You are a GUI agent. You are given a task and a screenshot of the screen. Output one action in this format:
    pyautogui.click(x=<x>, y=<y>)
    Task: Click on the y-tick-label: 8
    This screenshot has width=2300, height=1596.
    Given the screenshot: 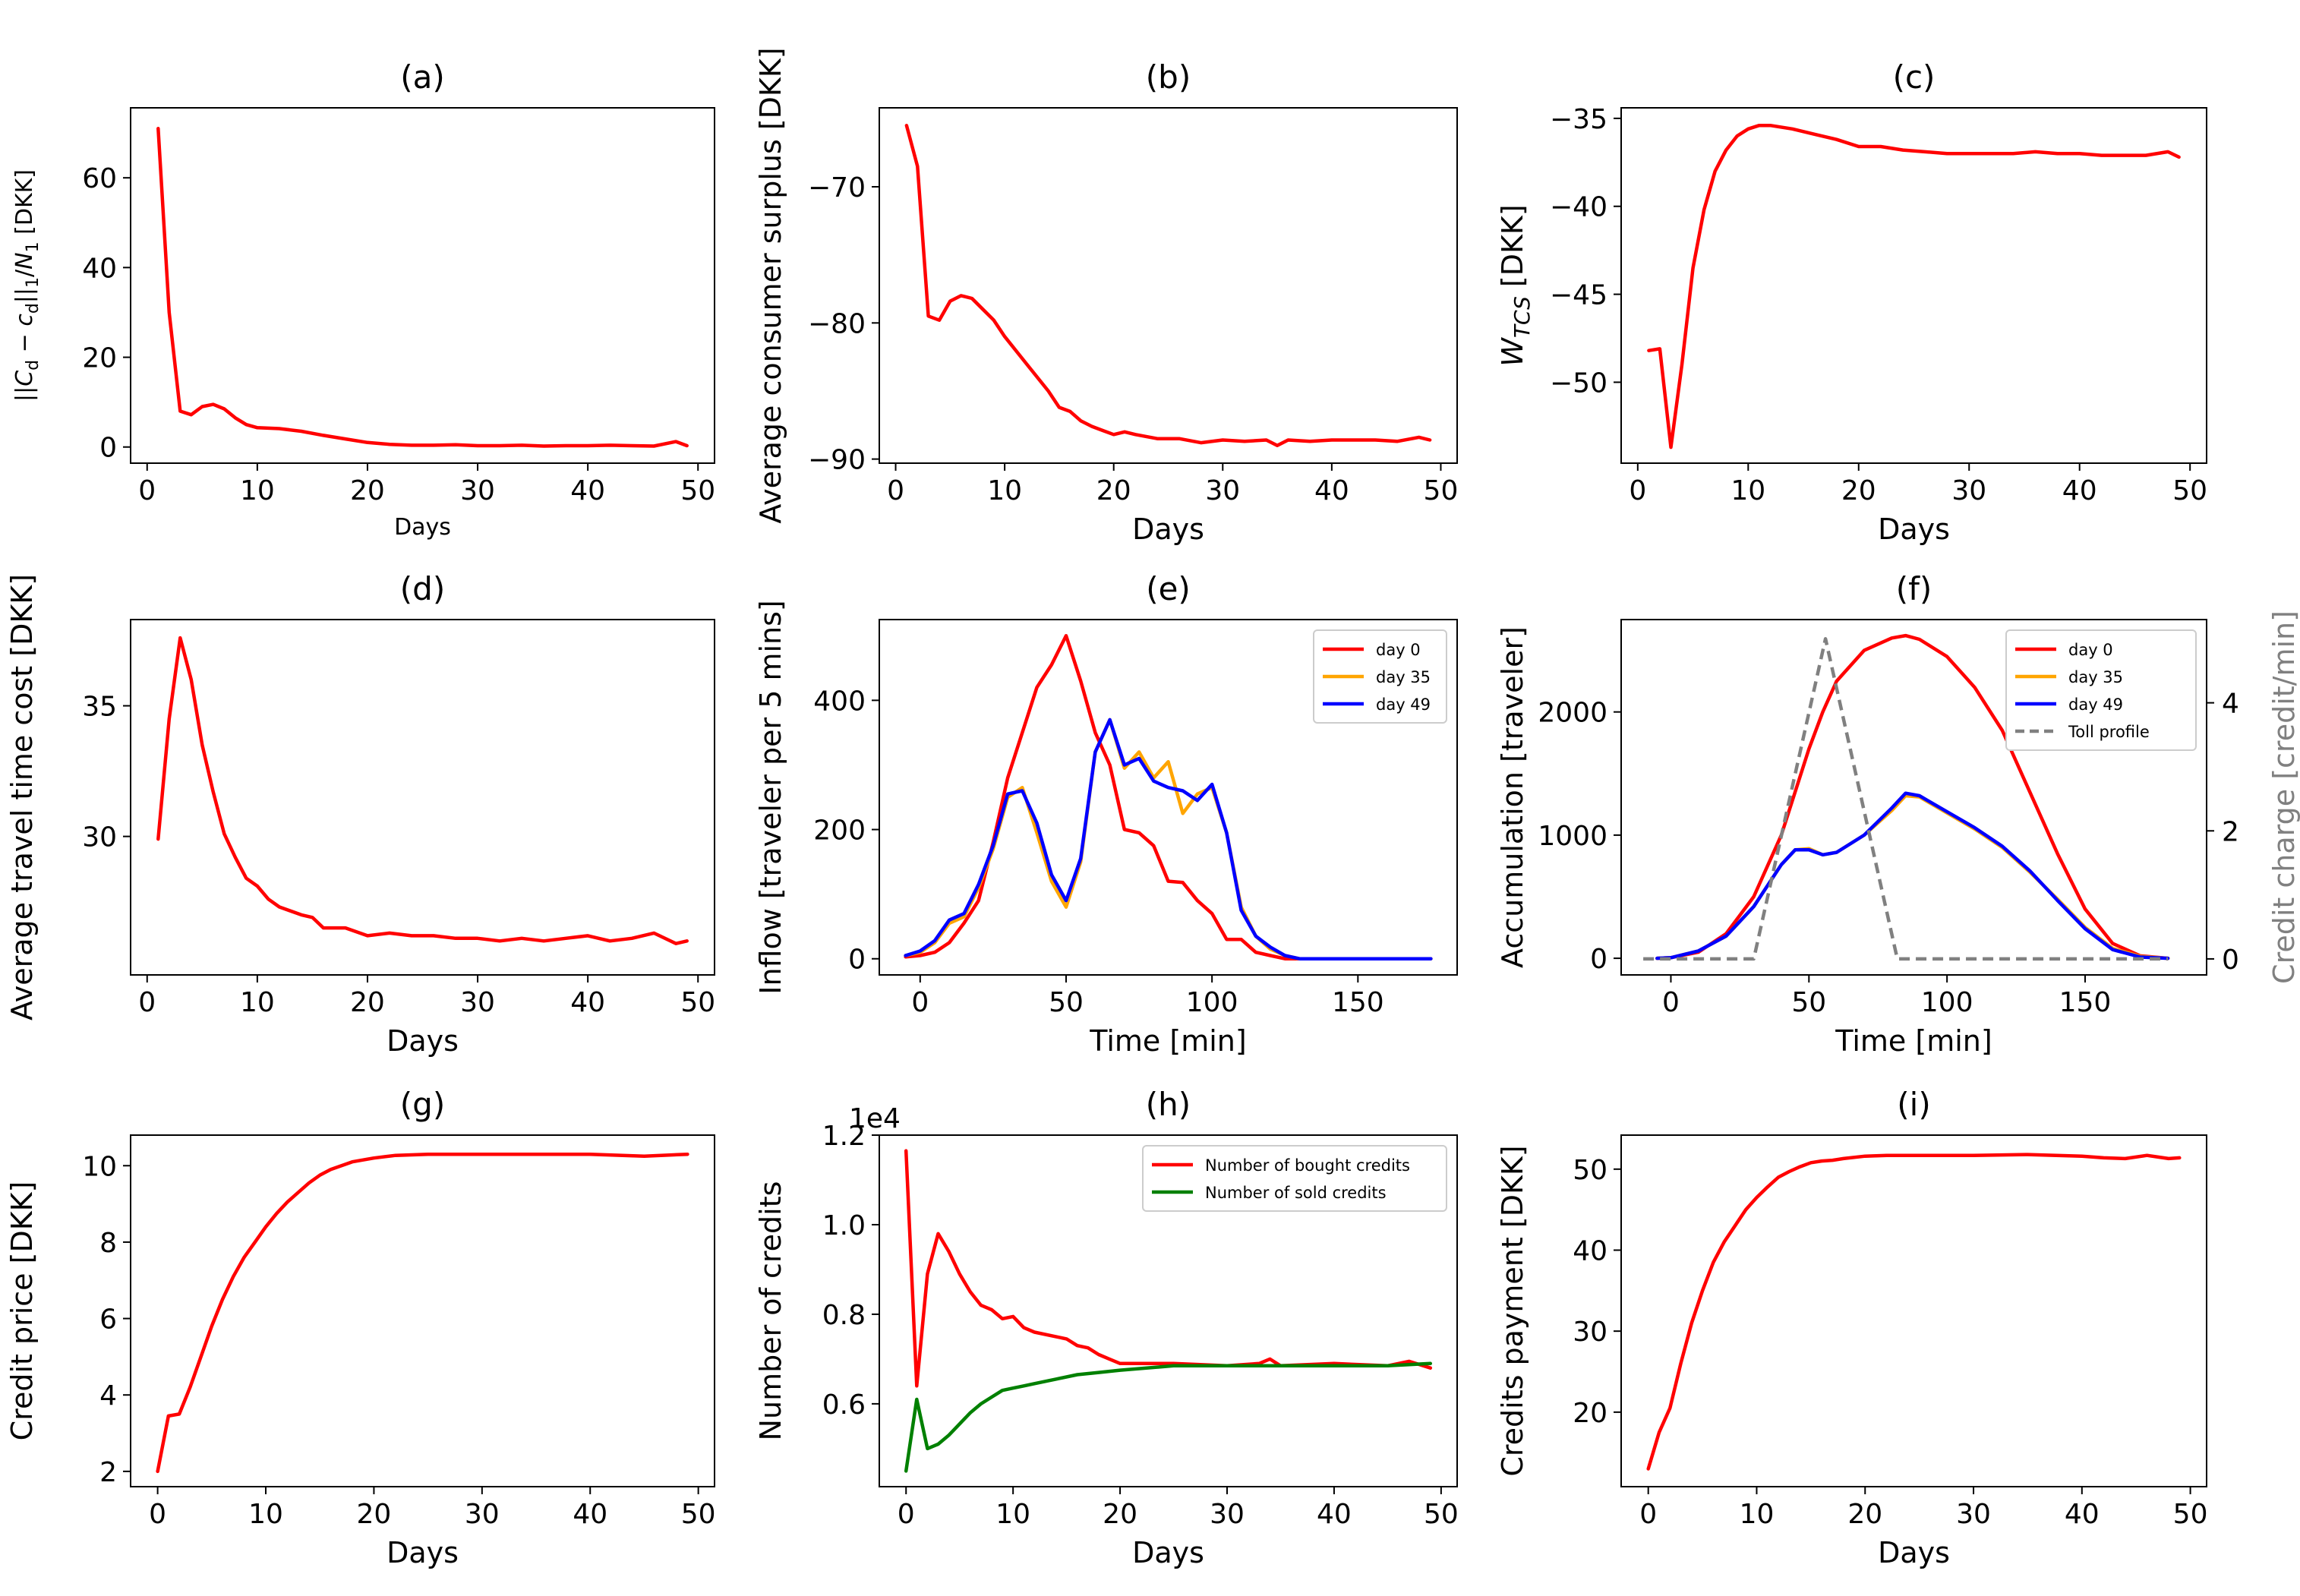 What is the action you would take?
    pyautogui.click(x=108, y=1243)
    